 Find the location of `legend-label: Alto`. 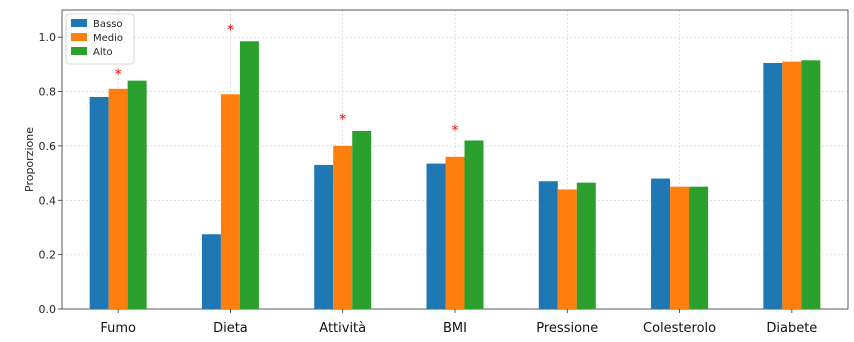

legend-label: Alto is located at coordinates (103, 52).